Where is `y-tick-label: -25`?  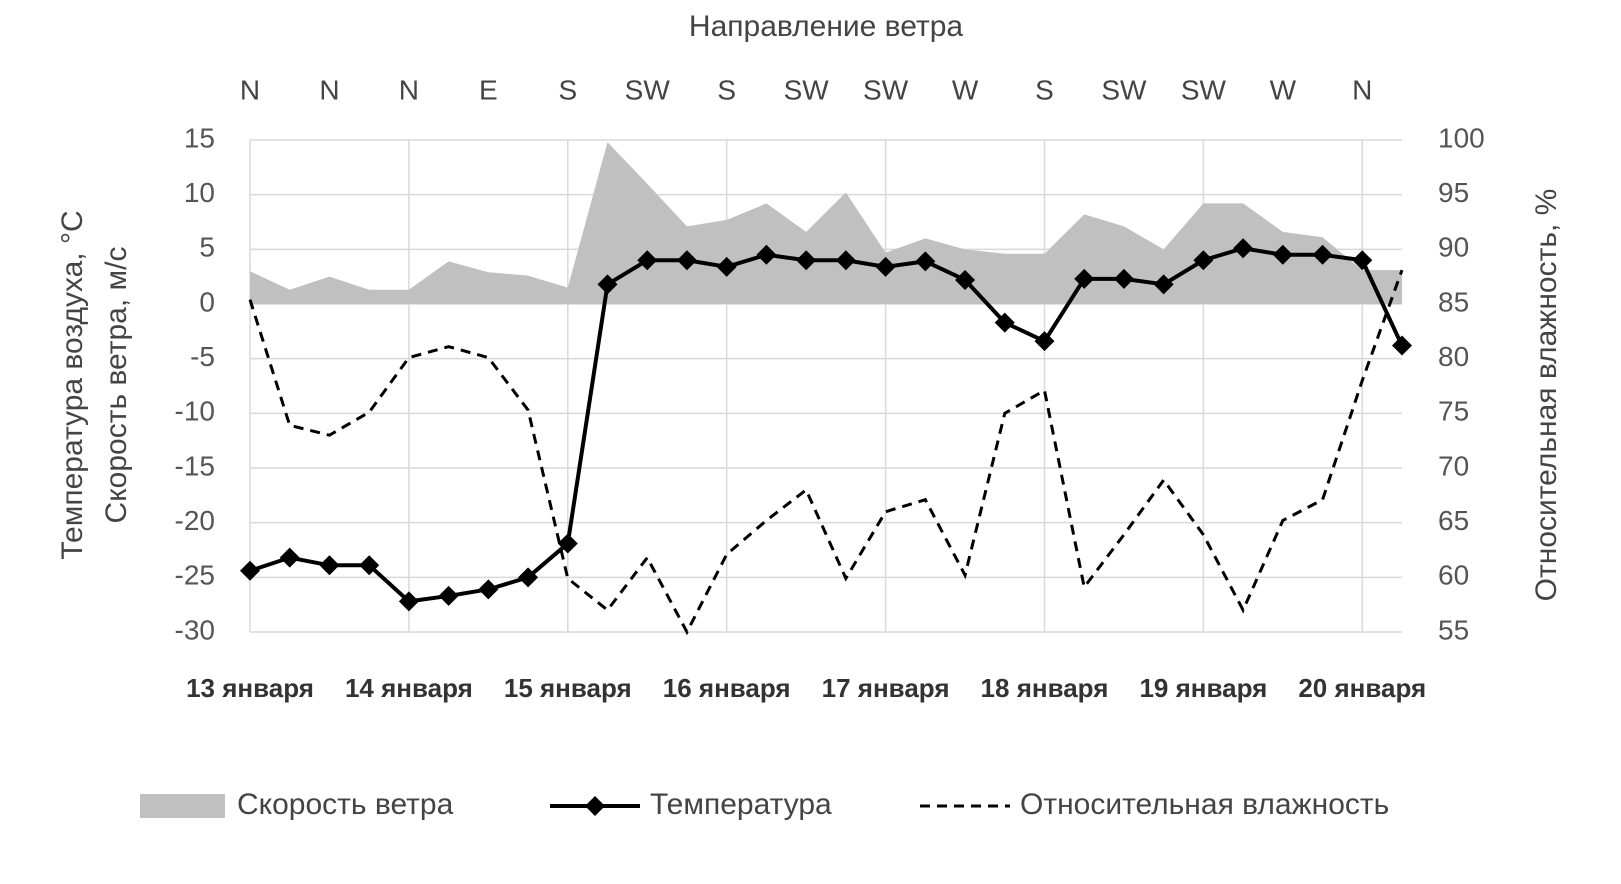
y-tick-label: -25 is located at coordinates (195, 575).